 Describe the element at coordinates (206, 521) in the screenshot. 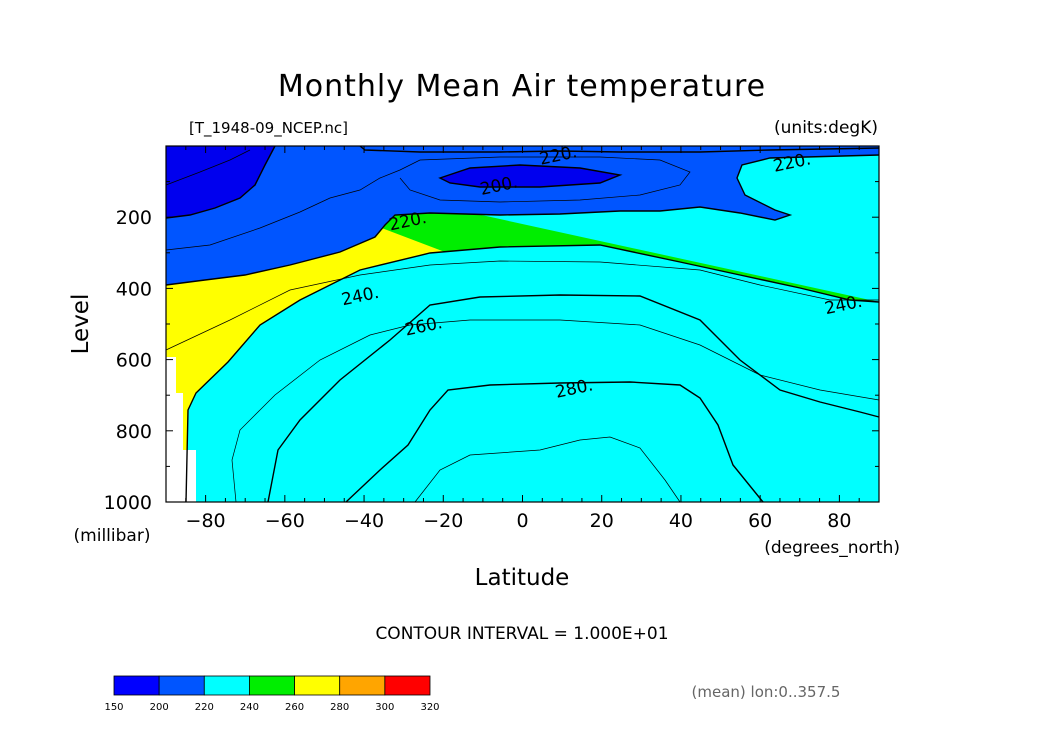

I see `x-tick-label: −80` at that location.